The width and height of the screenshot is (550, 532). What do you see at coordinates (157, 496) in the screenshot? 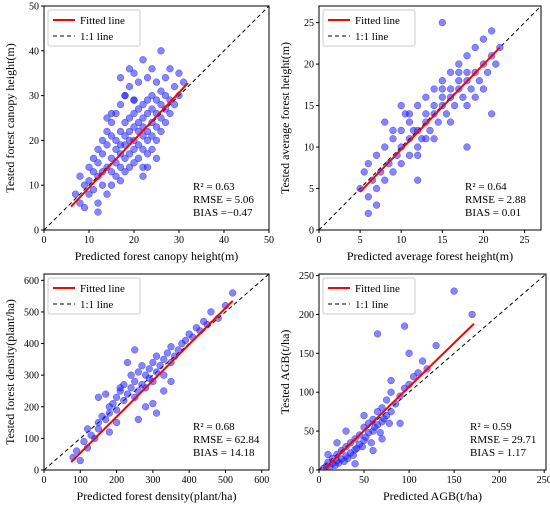
I see `x-axis-label: Predicted forest density(plant/ha)` at bounding box center [157, 496].